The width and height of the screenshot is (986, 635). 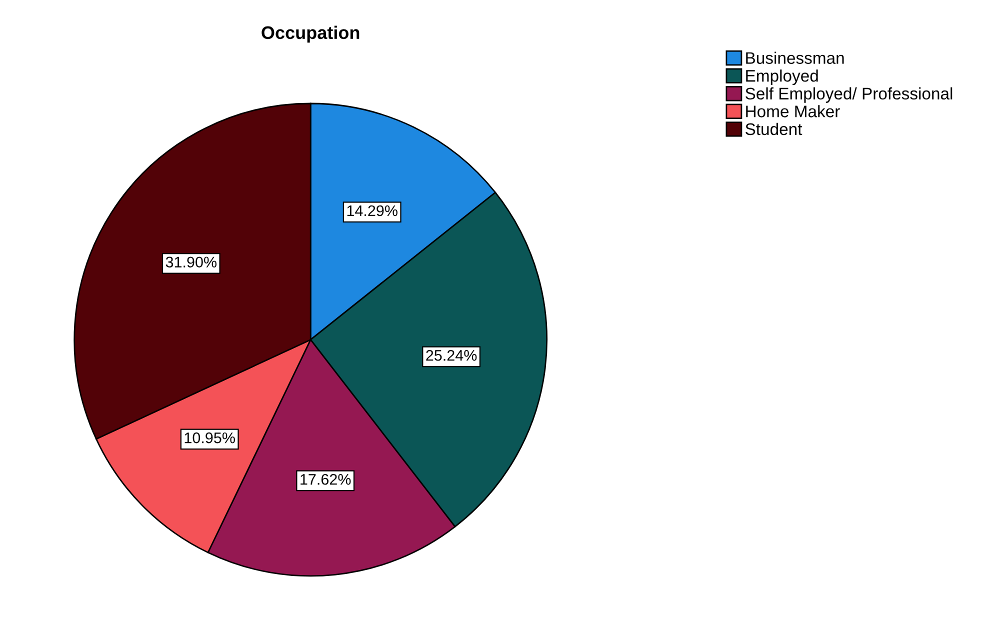 I want to click on legend-label: Employed, so click(x=782, y=77).